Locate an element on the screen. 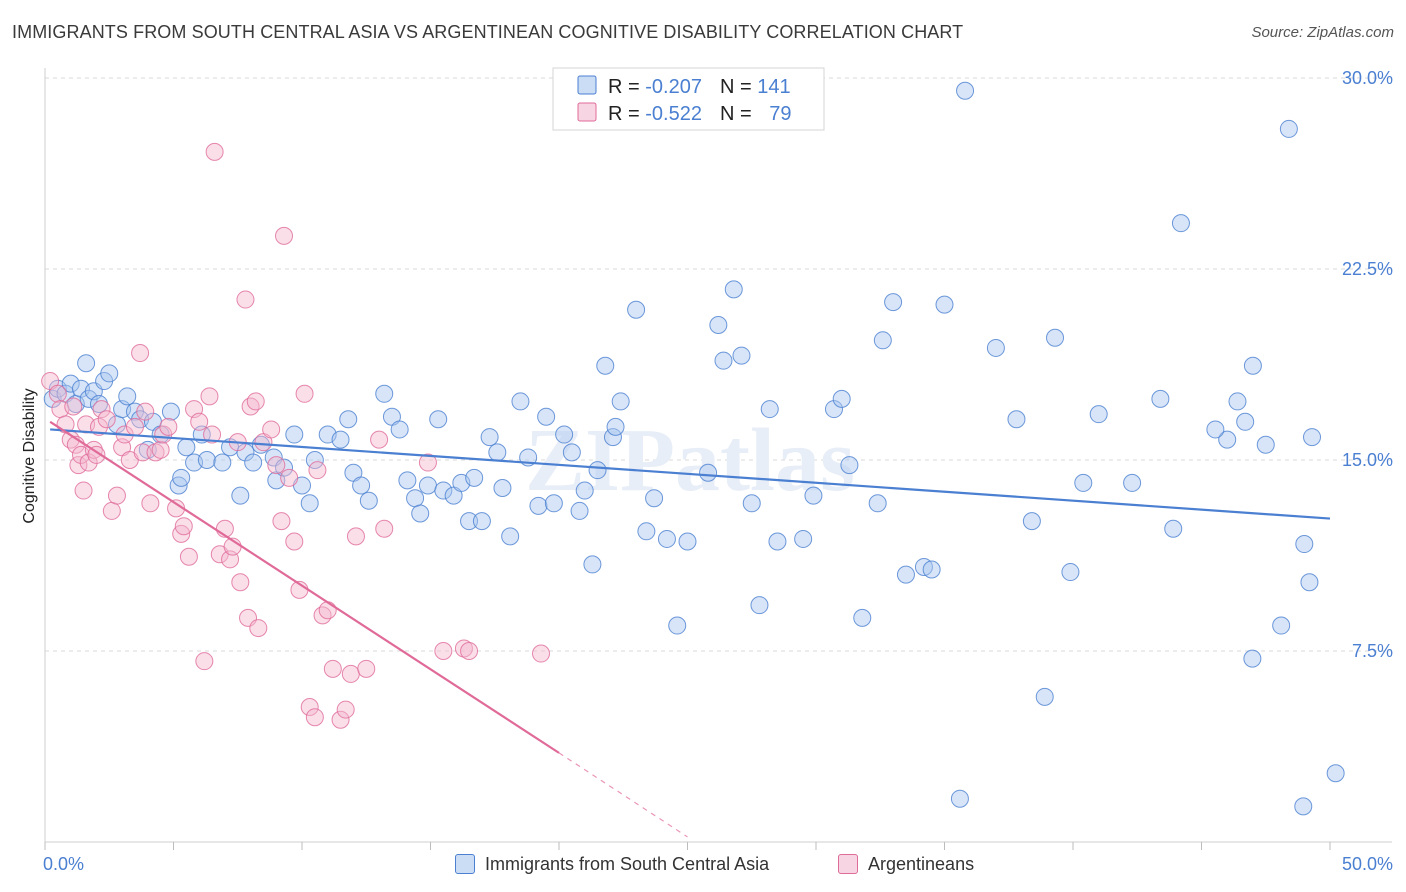 This screenshot has height=892, width=1406. legend-r-label-2: R = is located at coordinates (626, 114).